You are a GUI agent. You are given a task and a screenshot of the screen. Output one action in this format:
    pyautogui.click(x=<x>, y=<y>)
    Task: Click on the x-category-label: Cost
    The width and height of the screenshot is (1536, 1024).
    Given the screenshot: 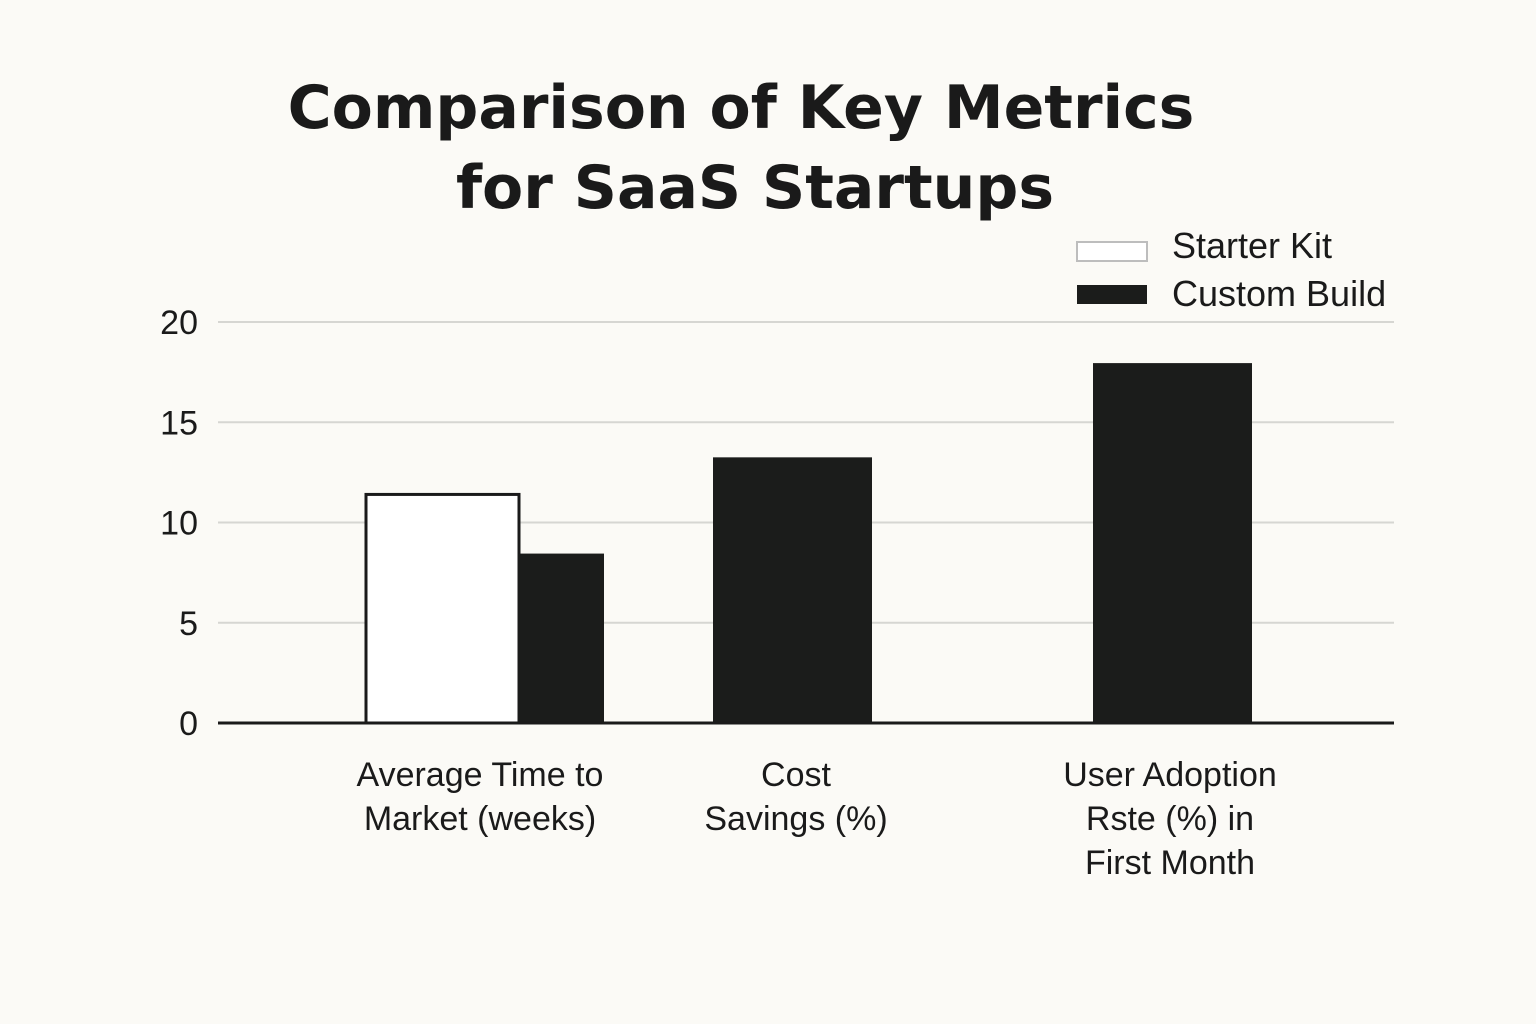 What is the action you would take?
    pyautogui.click(x=796, y=775)
    